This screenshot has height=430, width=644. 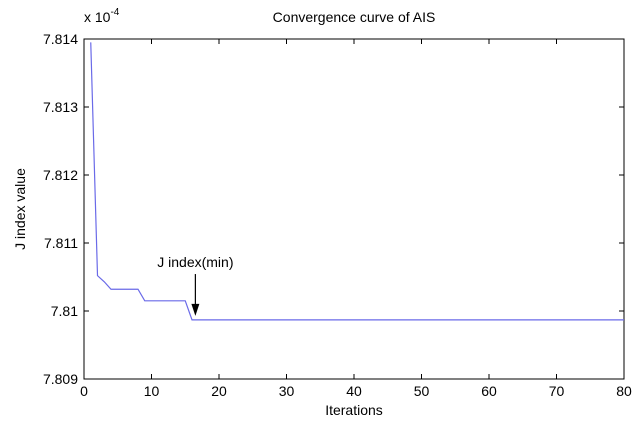 What do you see at coordinates (61, 243) in the screenshot?
I see `y-tick-label: 7.811` at bounding box center [61, 243].